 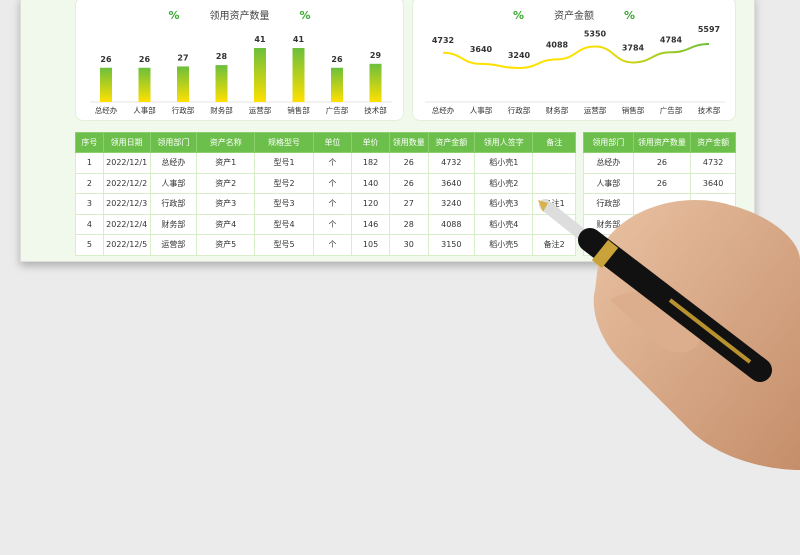 I want to click on data-label: 5350, so click(x=595, y=34).